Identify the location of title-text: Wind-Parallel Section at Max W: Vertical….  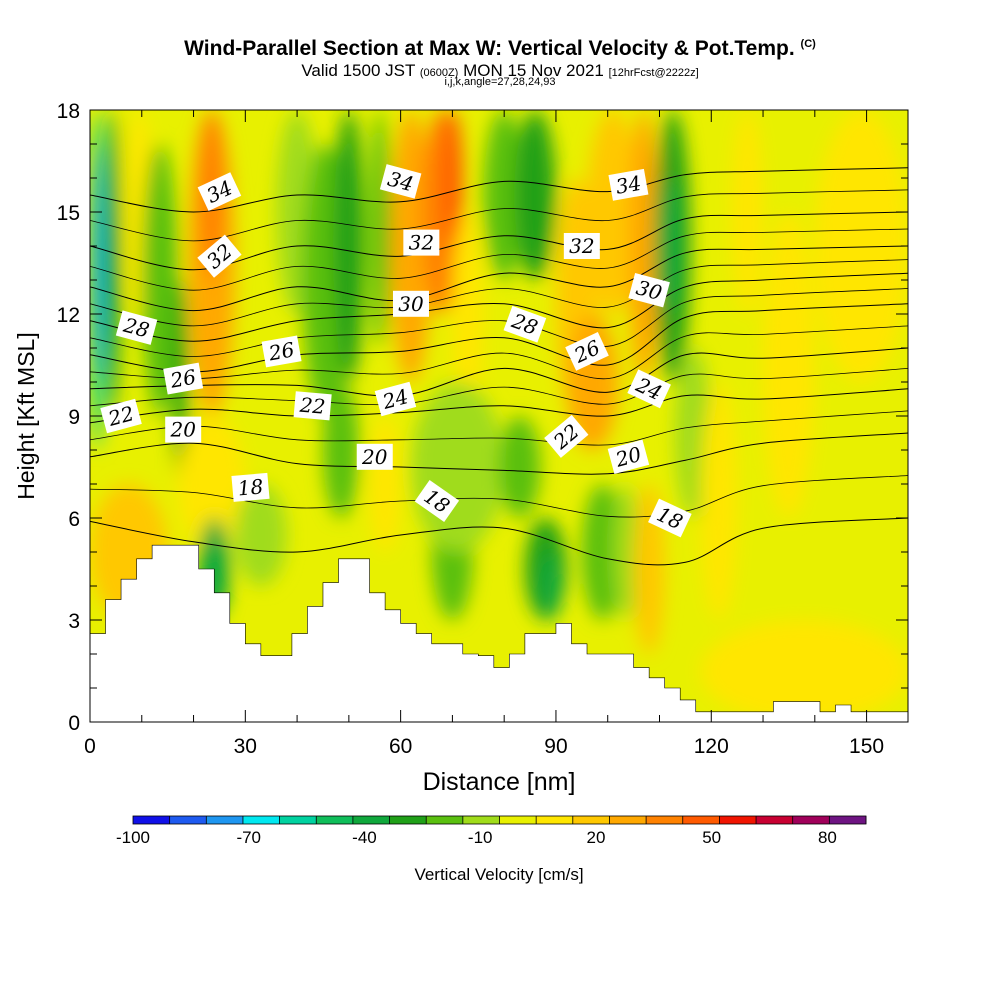
(489, 48).